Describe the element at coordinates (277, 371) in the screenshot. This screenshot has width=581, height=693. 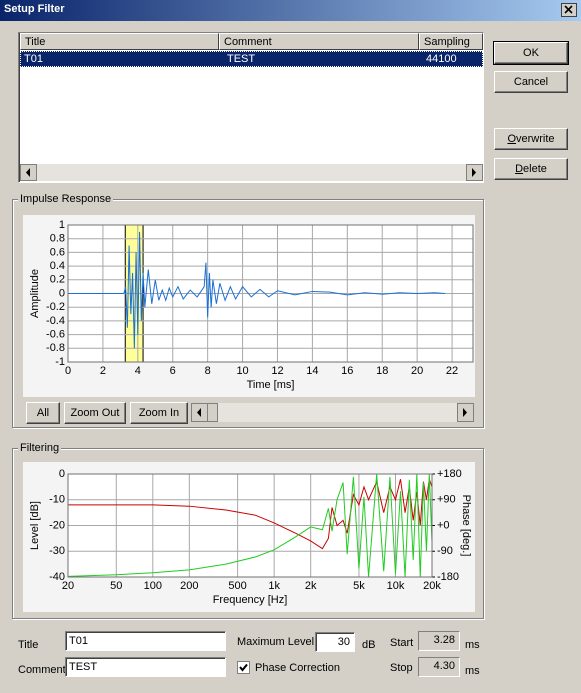
I see `x-tick-label: 12` at that location.